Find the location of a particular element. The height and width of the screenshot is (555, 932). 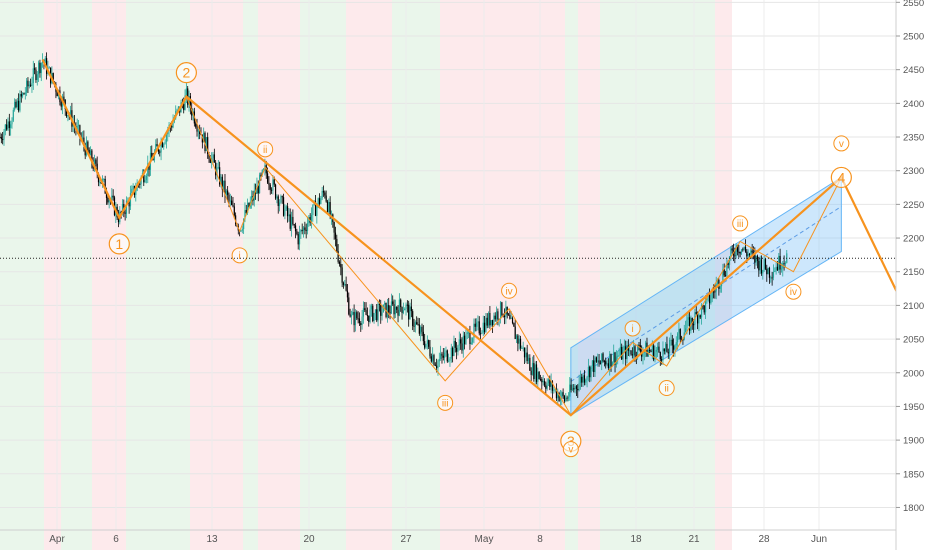

time-axis: Apr 6 13 20 27 May 8 18 21 28 Jun is located at coordinates (448, 537).